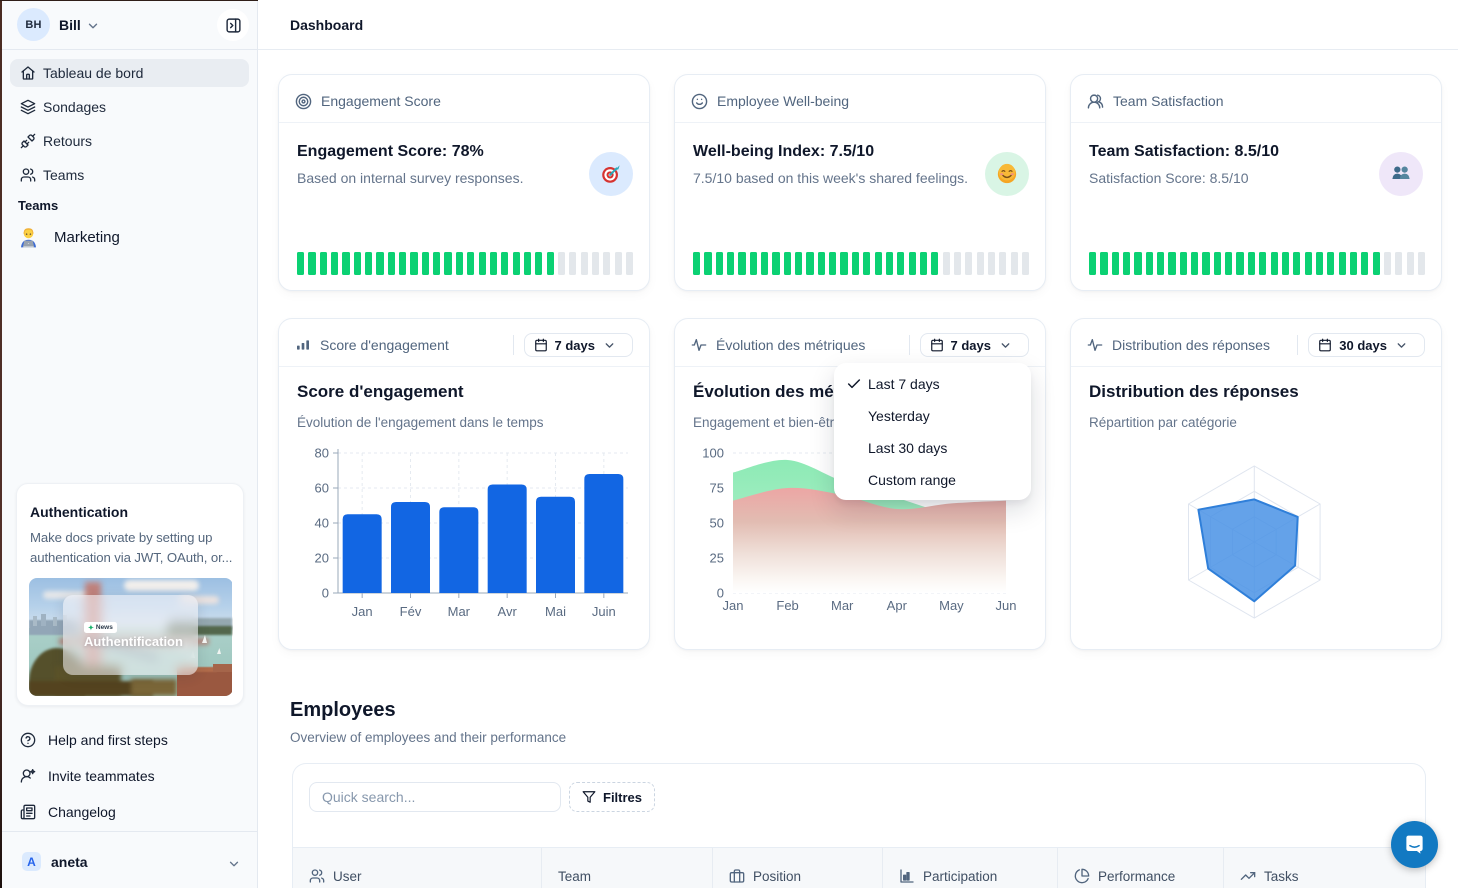 The image size is (1458, 888). What do you see at coordinates (508, 611) in the screenshot?
I see `svg-text: Avr` at bounding box center [508, 611].